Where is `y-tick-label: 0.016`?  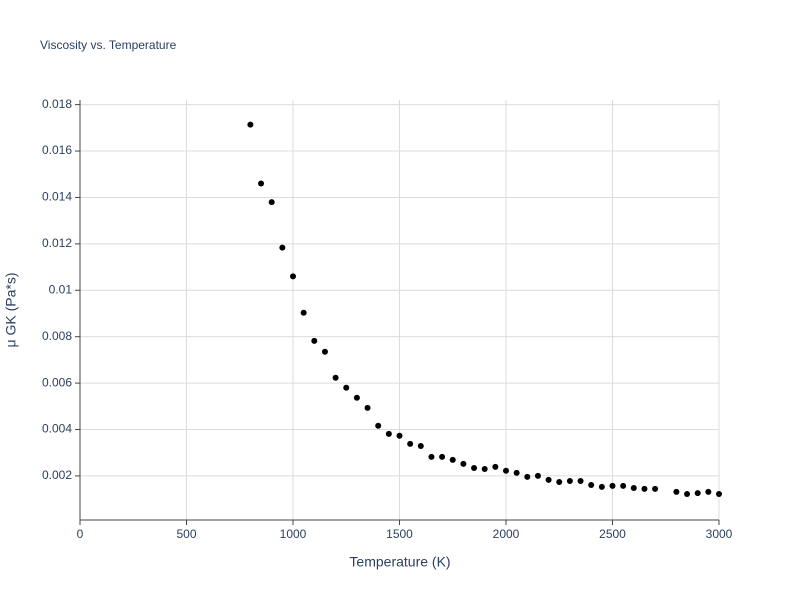 y-tick-label: 0.016 is located at coordinates (57, 150).